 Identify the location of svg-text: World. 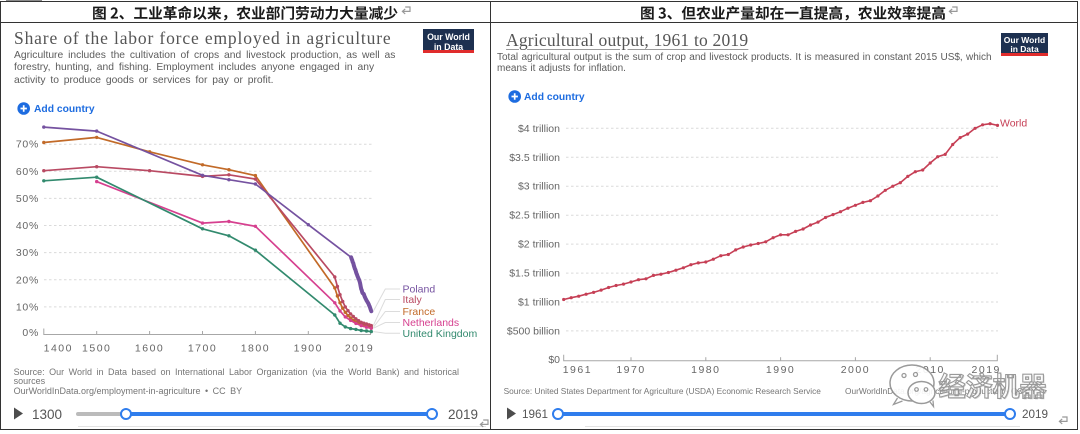
(1013, 124).